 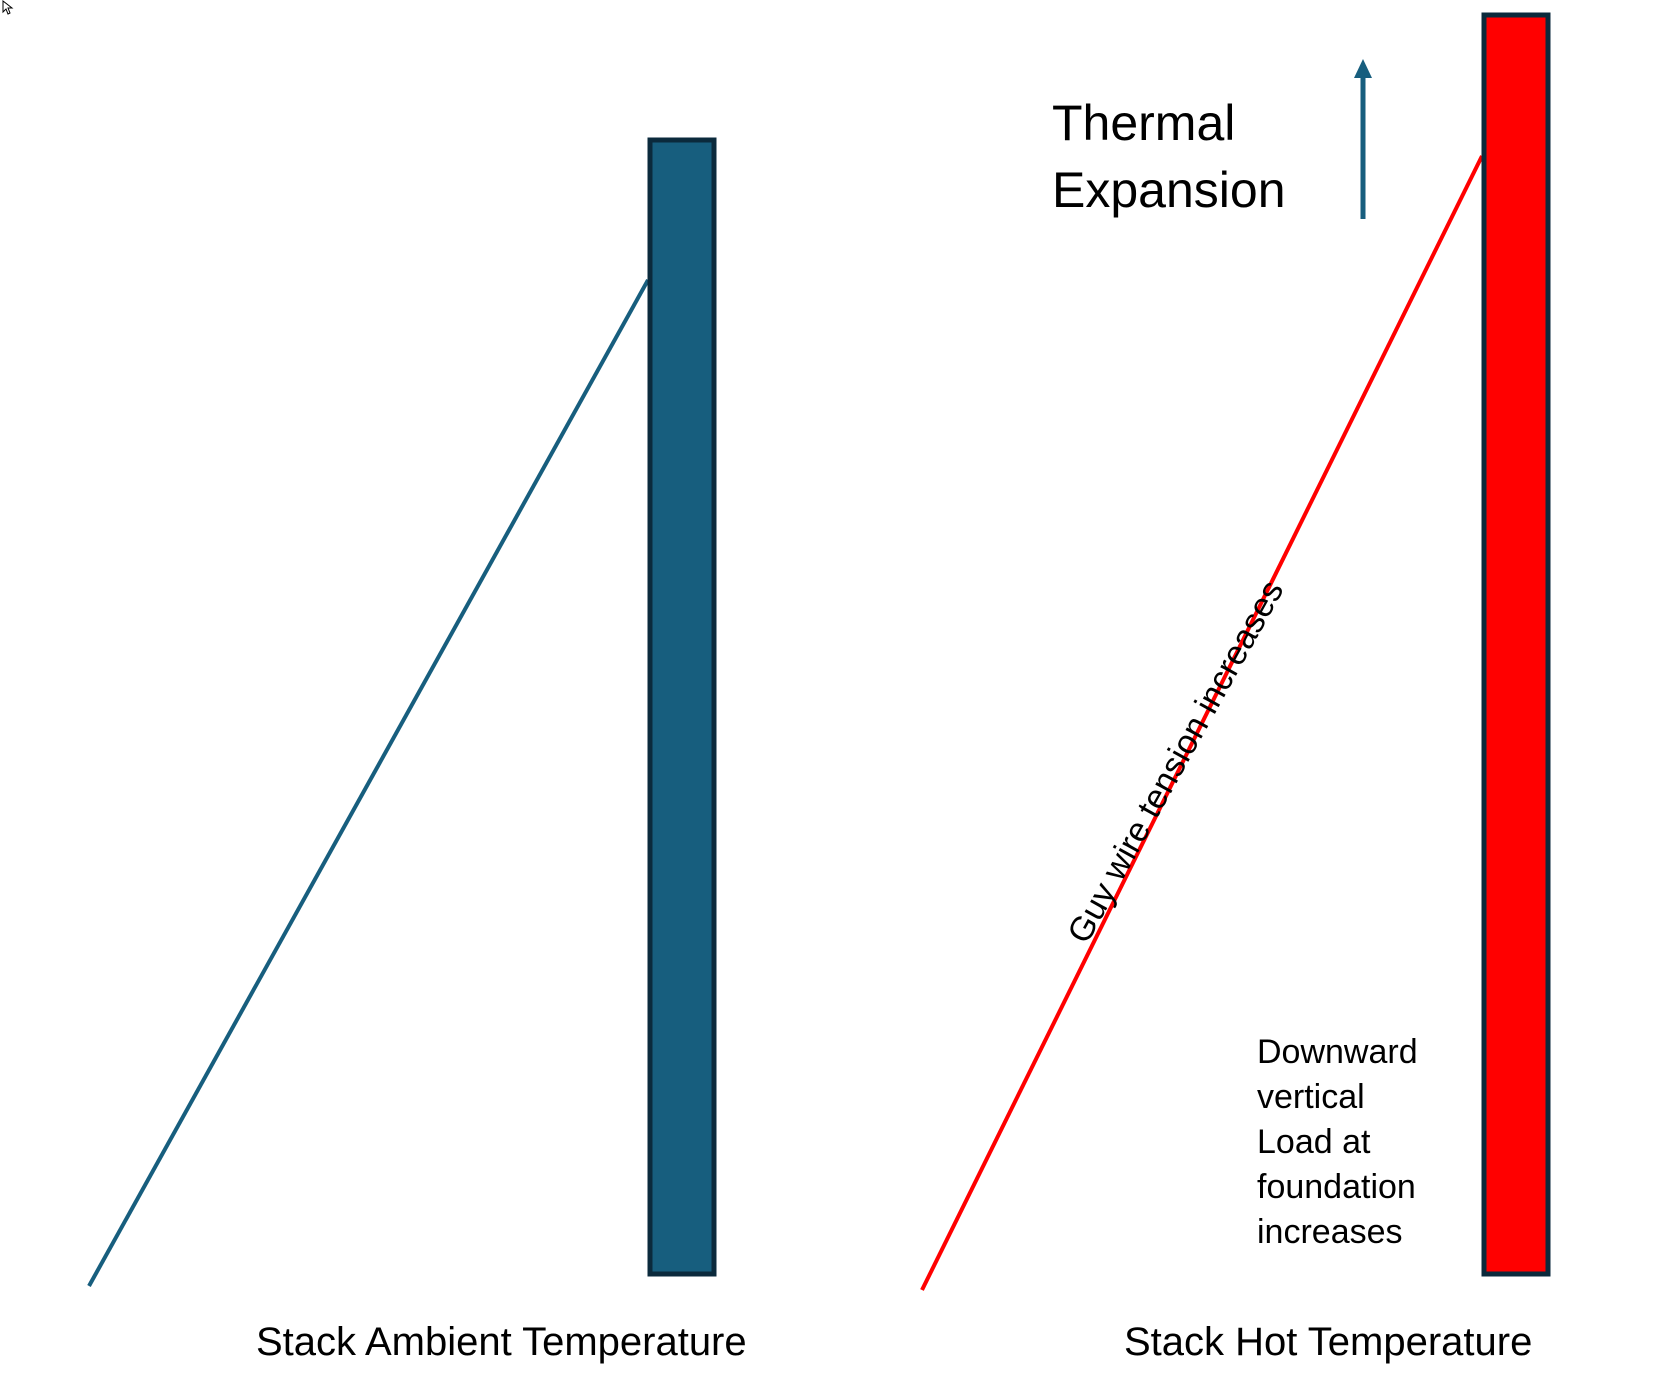 What do you see at coordinates (1311, 1097) in the screenshot?
I see `load-label-line: vertical` at bounding box center [1311, 1097].